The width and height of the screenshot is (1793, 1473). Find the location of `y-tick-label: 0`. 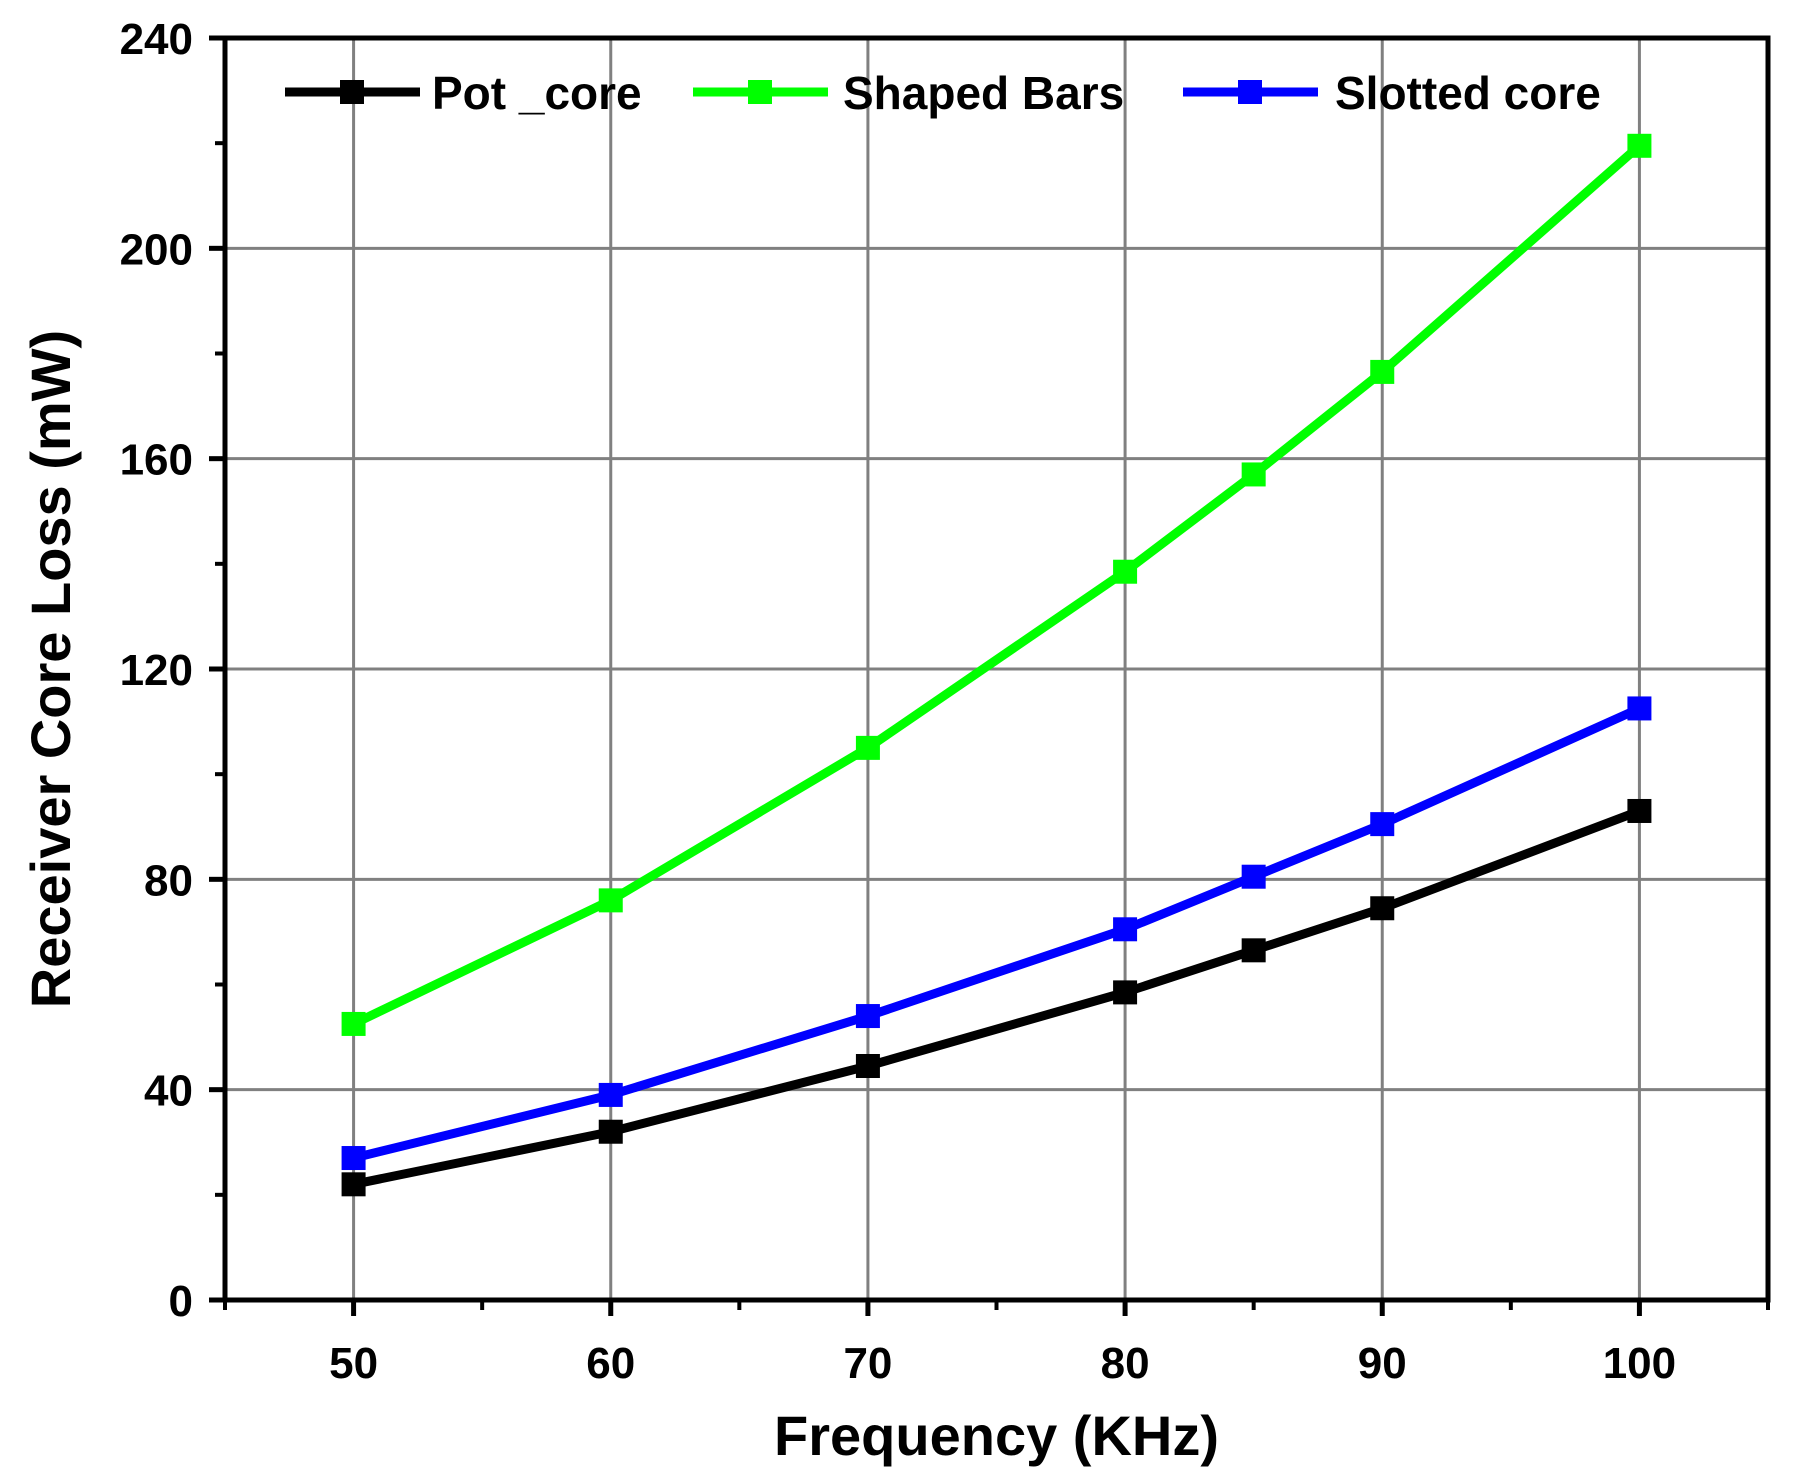

y-tick-label: 0 is located at coordinates (181, 1301).